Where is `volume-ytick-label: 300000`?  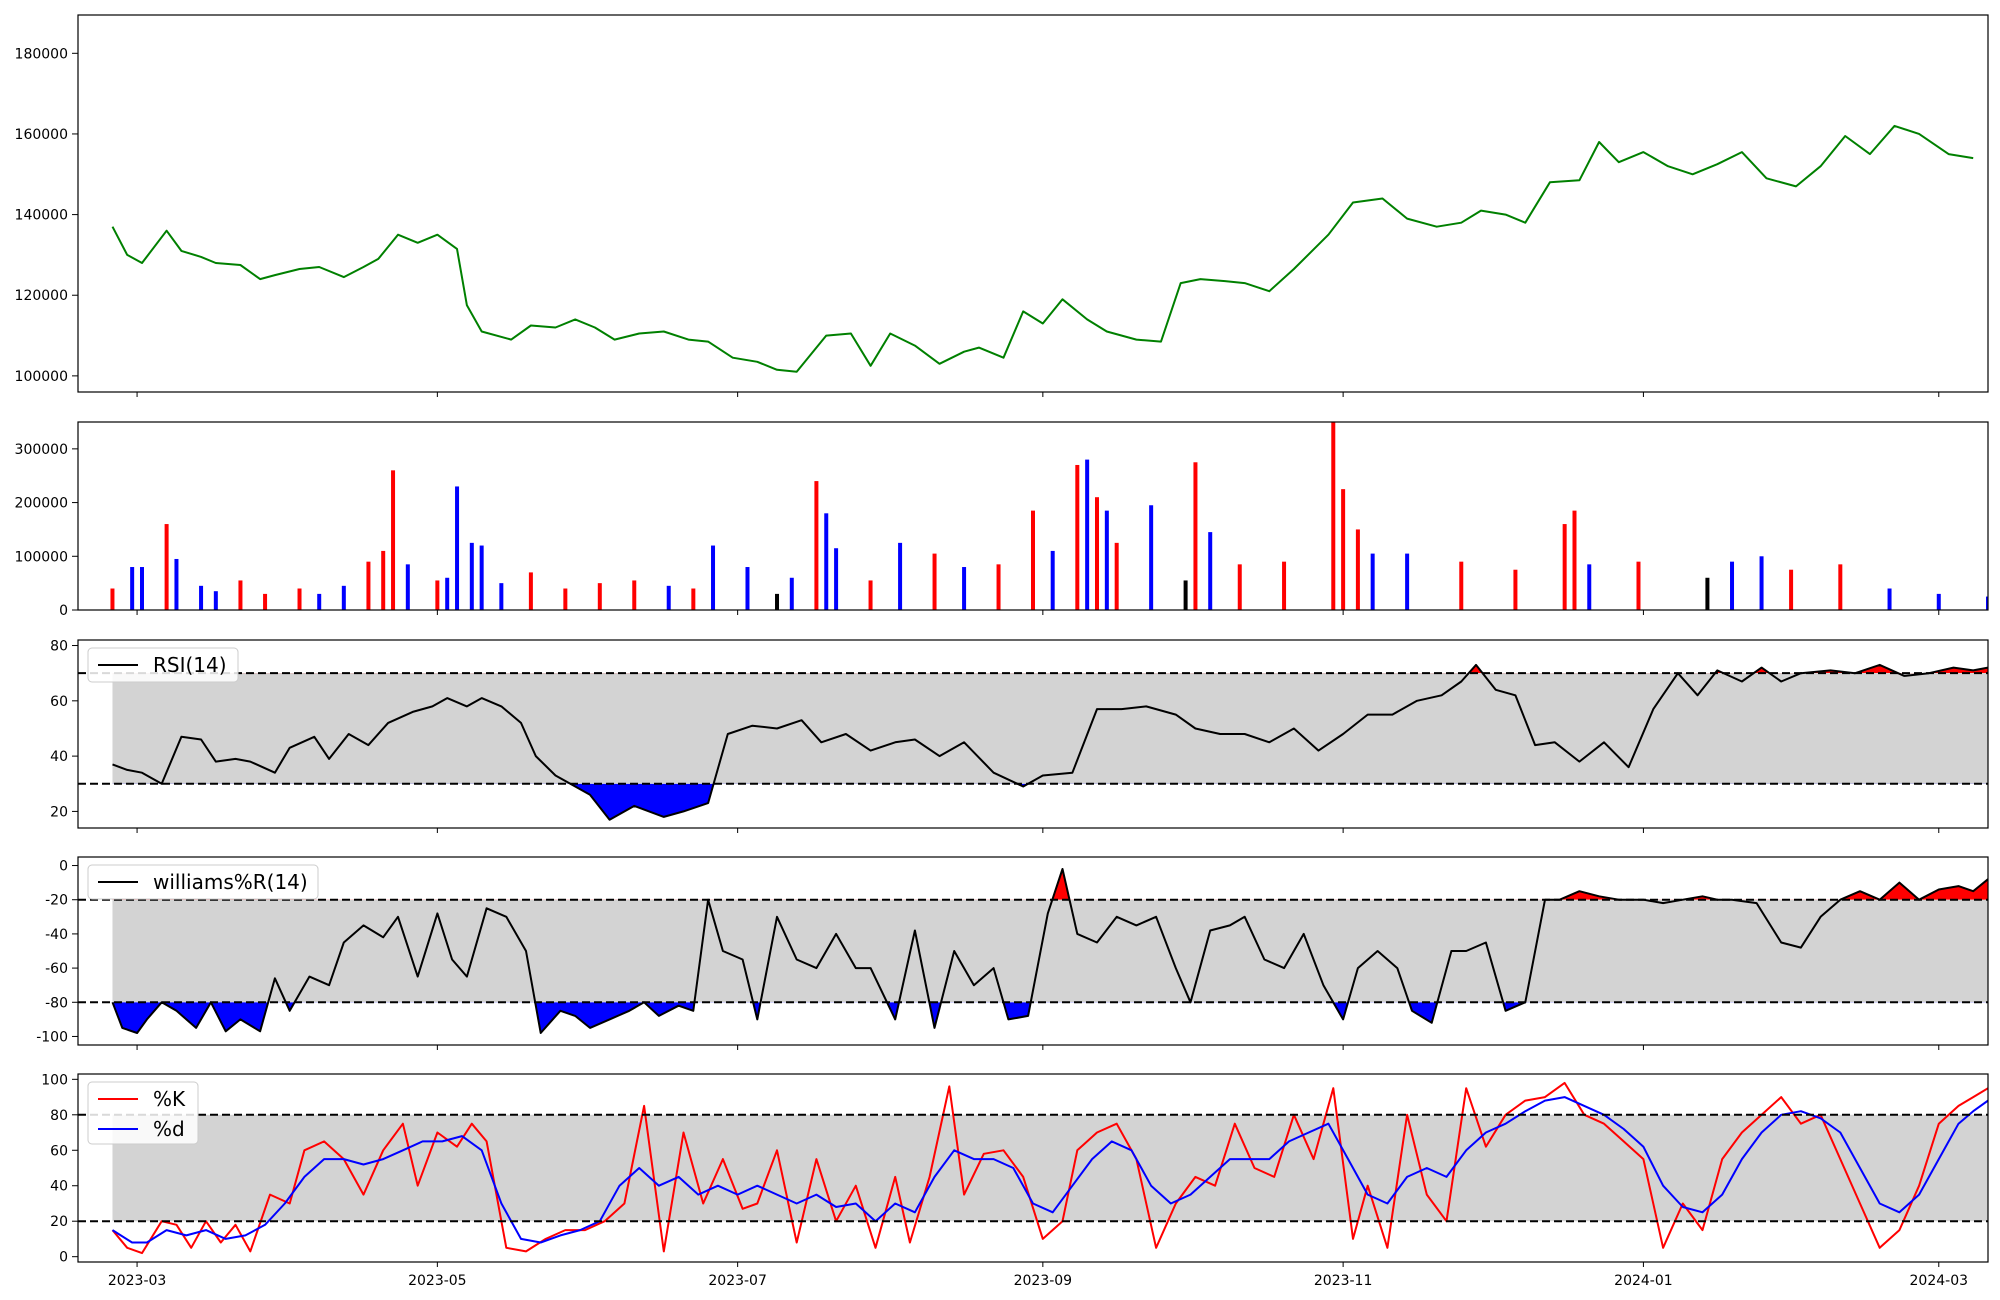 volume-ytick-label: 300000 is located at coordinates (41, 450).